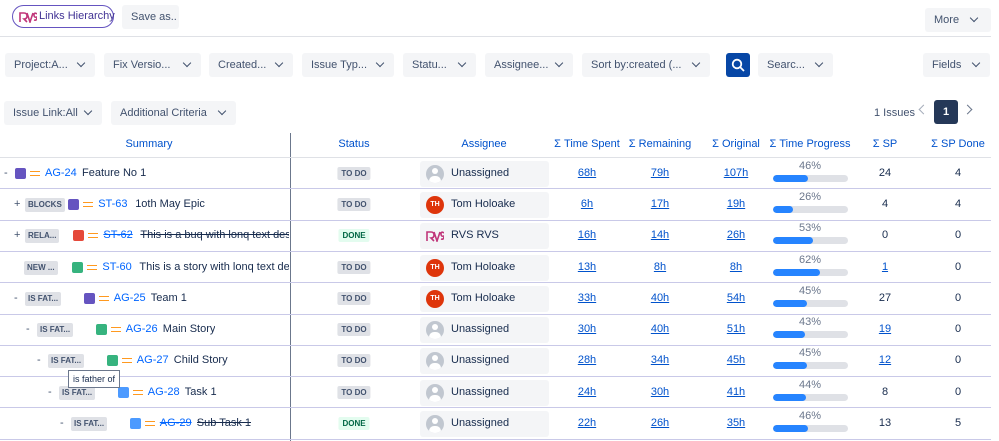  I want to click on time-original: 26h, so click(736, 235).